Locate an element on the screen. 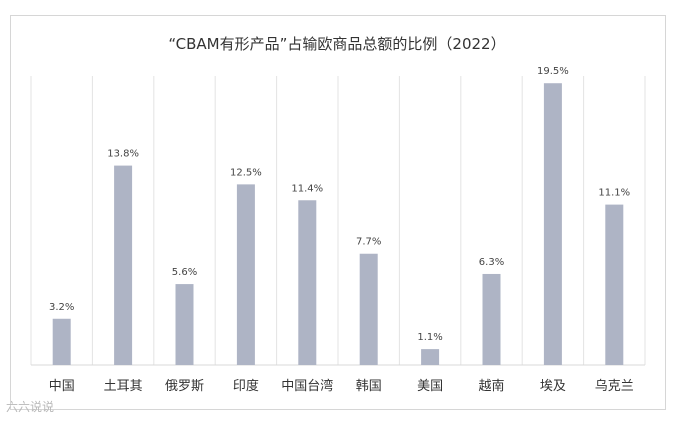 Image resolution: width=682 pixels, height=421 pixels. data-label: 12.5% is located at coordinates (246, 172).